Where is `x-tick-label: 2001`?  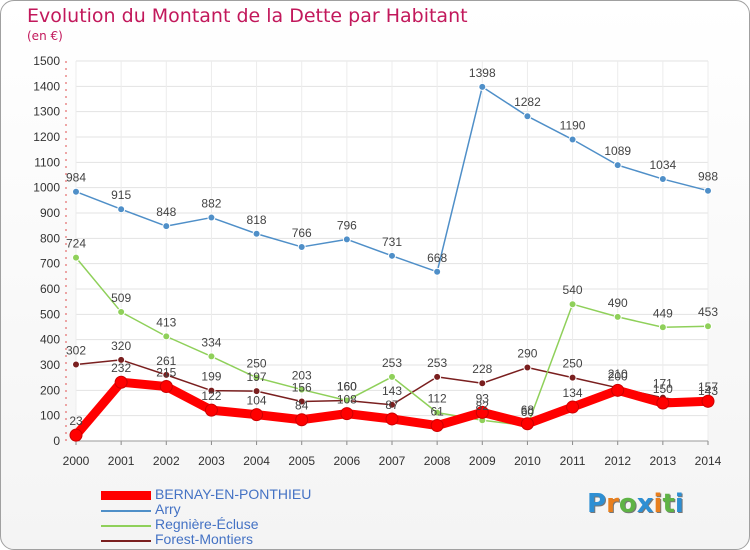
x-tick-label: 2001 is located at coordinates (121, 461).